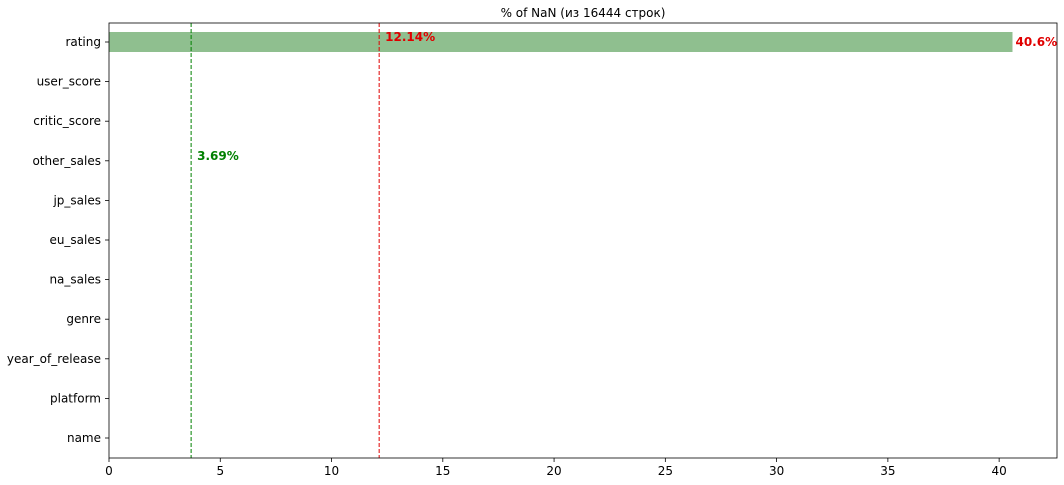 This screenshot has height=485, width=1064. I want to click on reference-label-1: 12.14%, so click(410, 37).